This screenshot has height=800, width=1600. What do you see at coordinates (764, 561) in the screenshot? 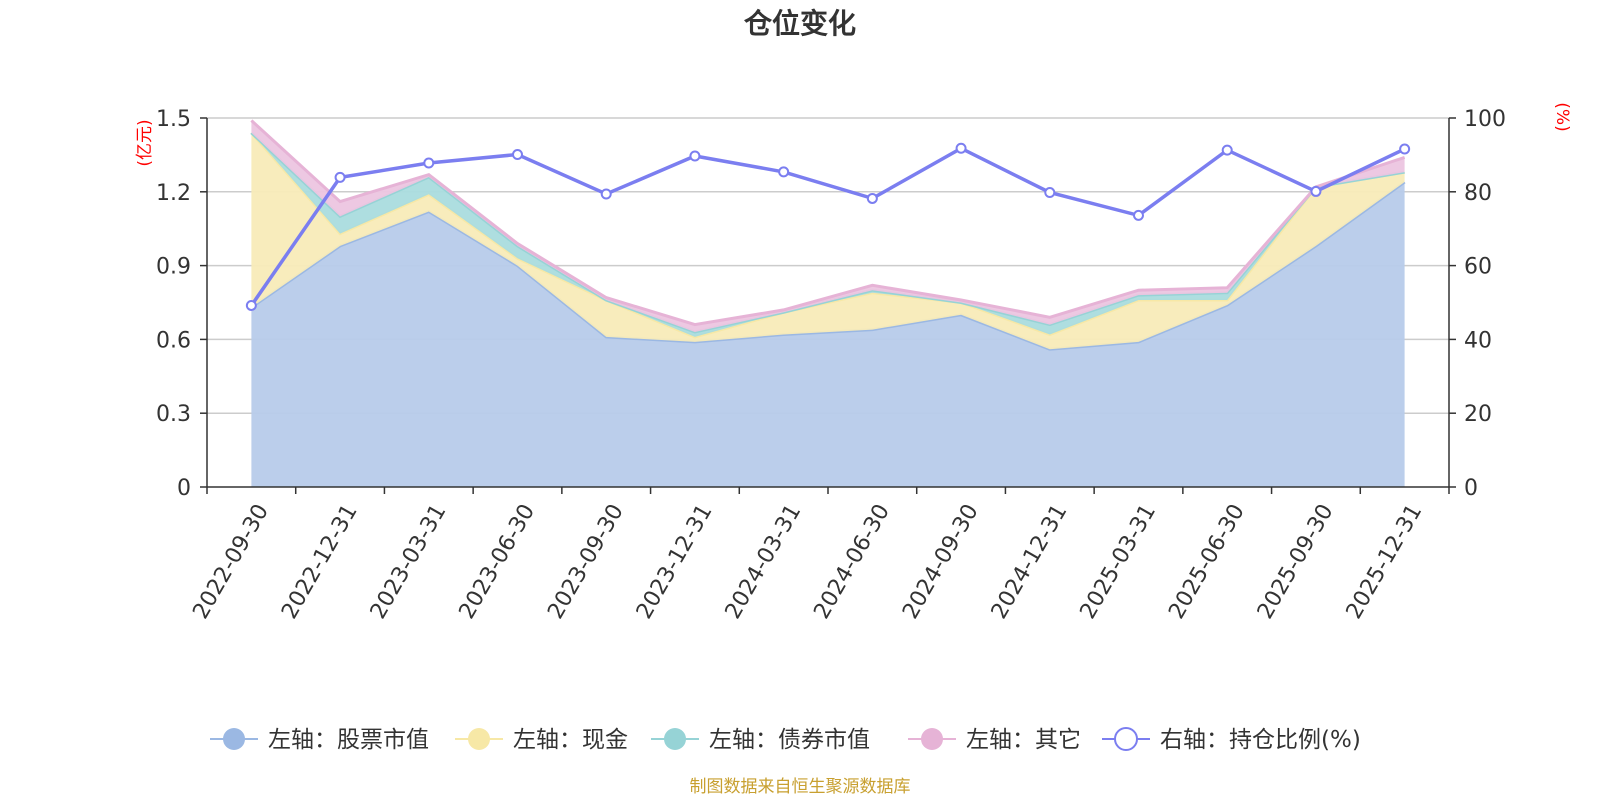
I see `x-tick-label: 2024-03-31` at bounding box center [764, 561].